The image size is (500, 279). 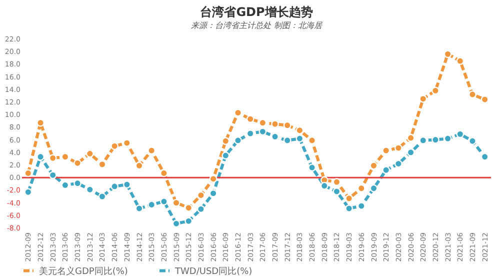 I want to click on source-note: 来源：台湾省主计总处 制图：北海居, so click(x=257, y=25).